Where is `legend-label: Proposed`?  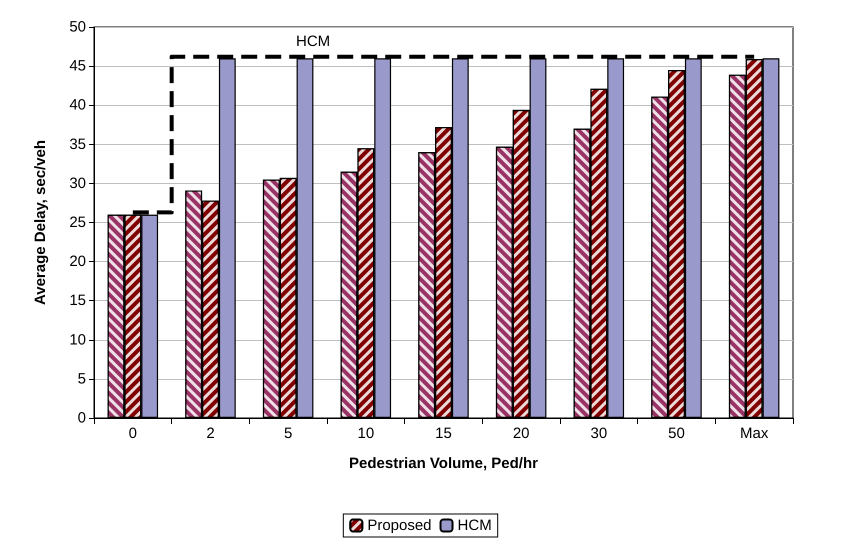 legend-label: Proposed is located at coordinates (399, 525).